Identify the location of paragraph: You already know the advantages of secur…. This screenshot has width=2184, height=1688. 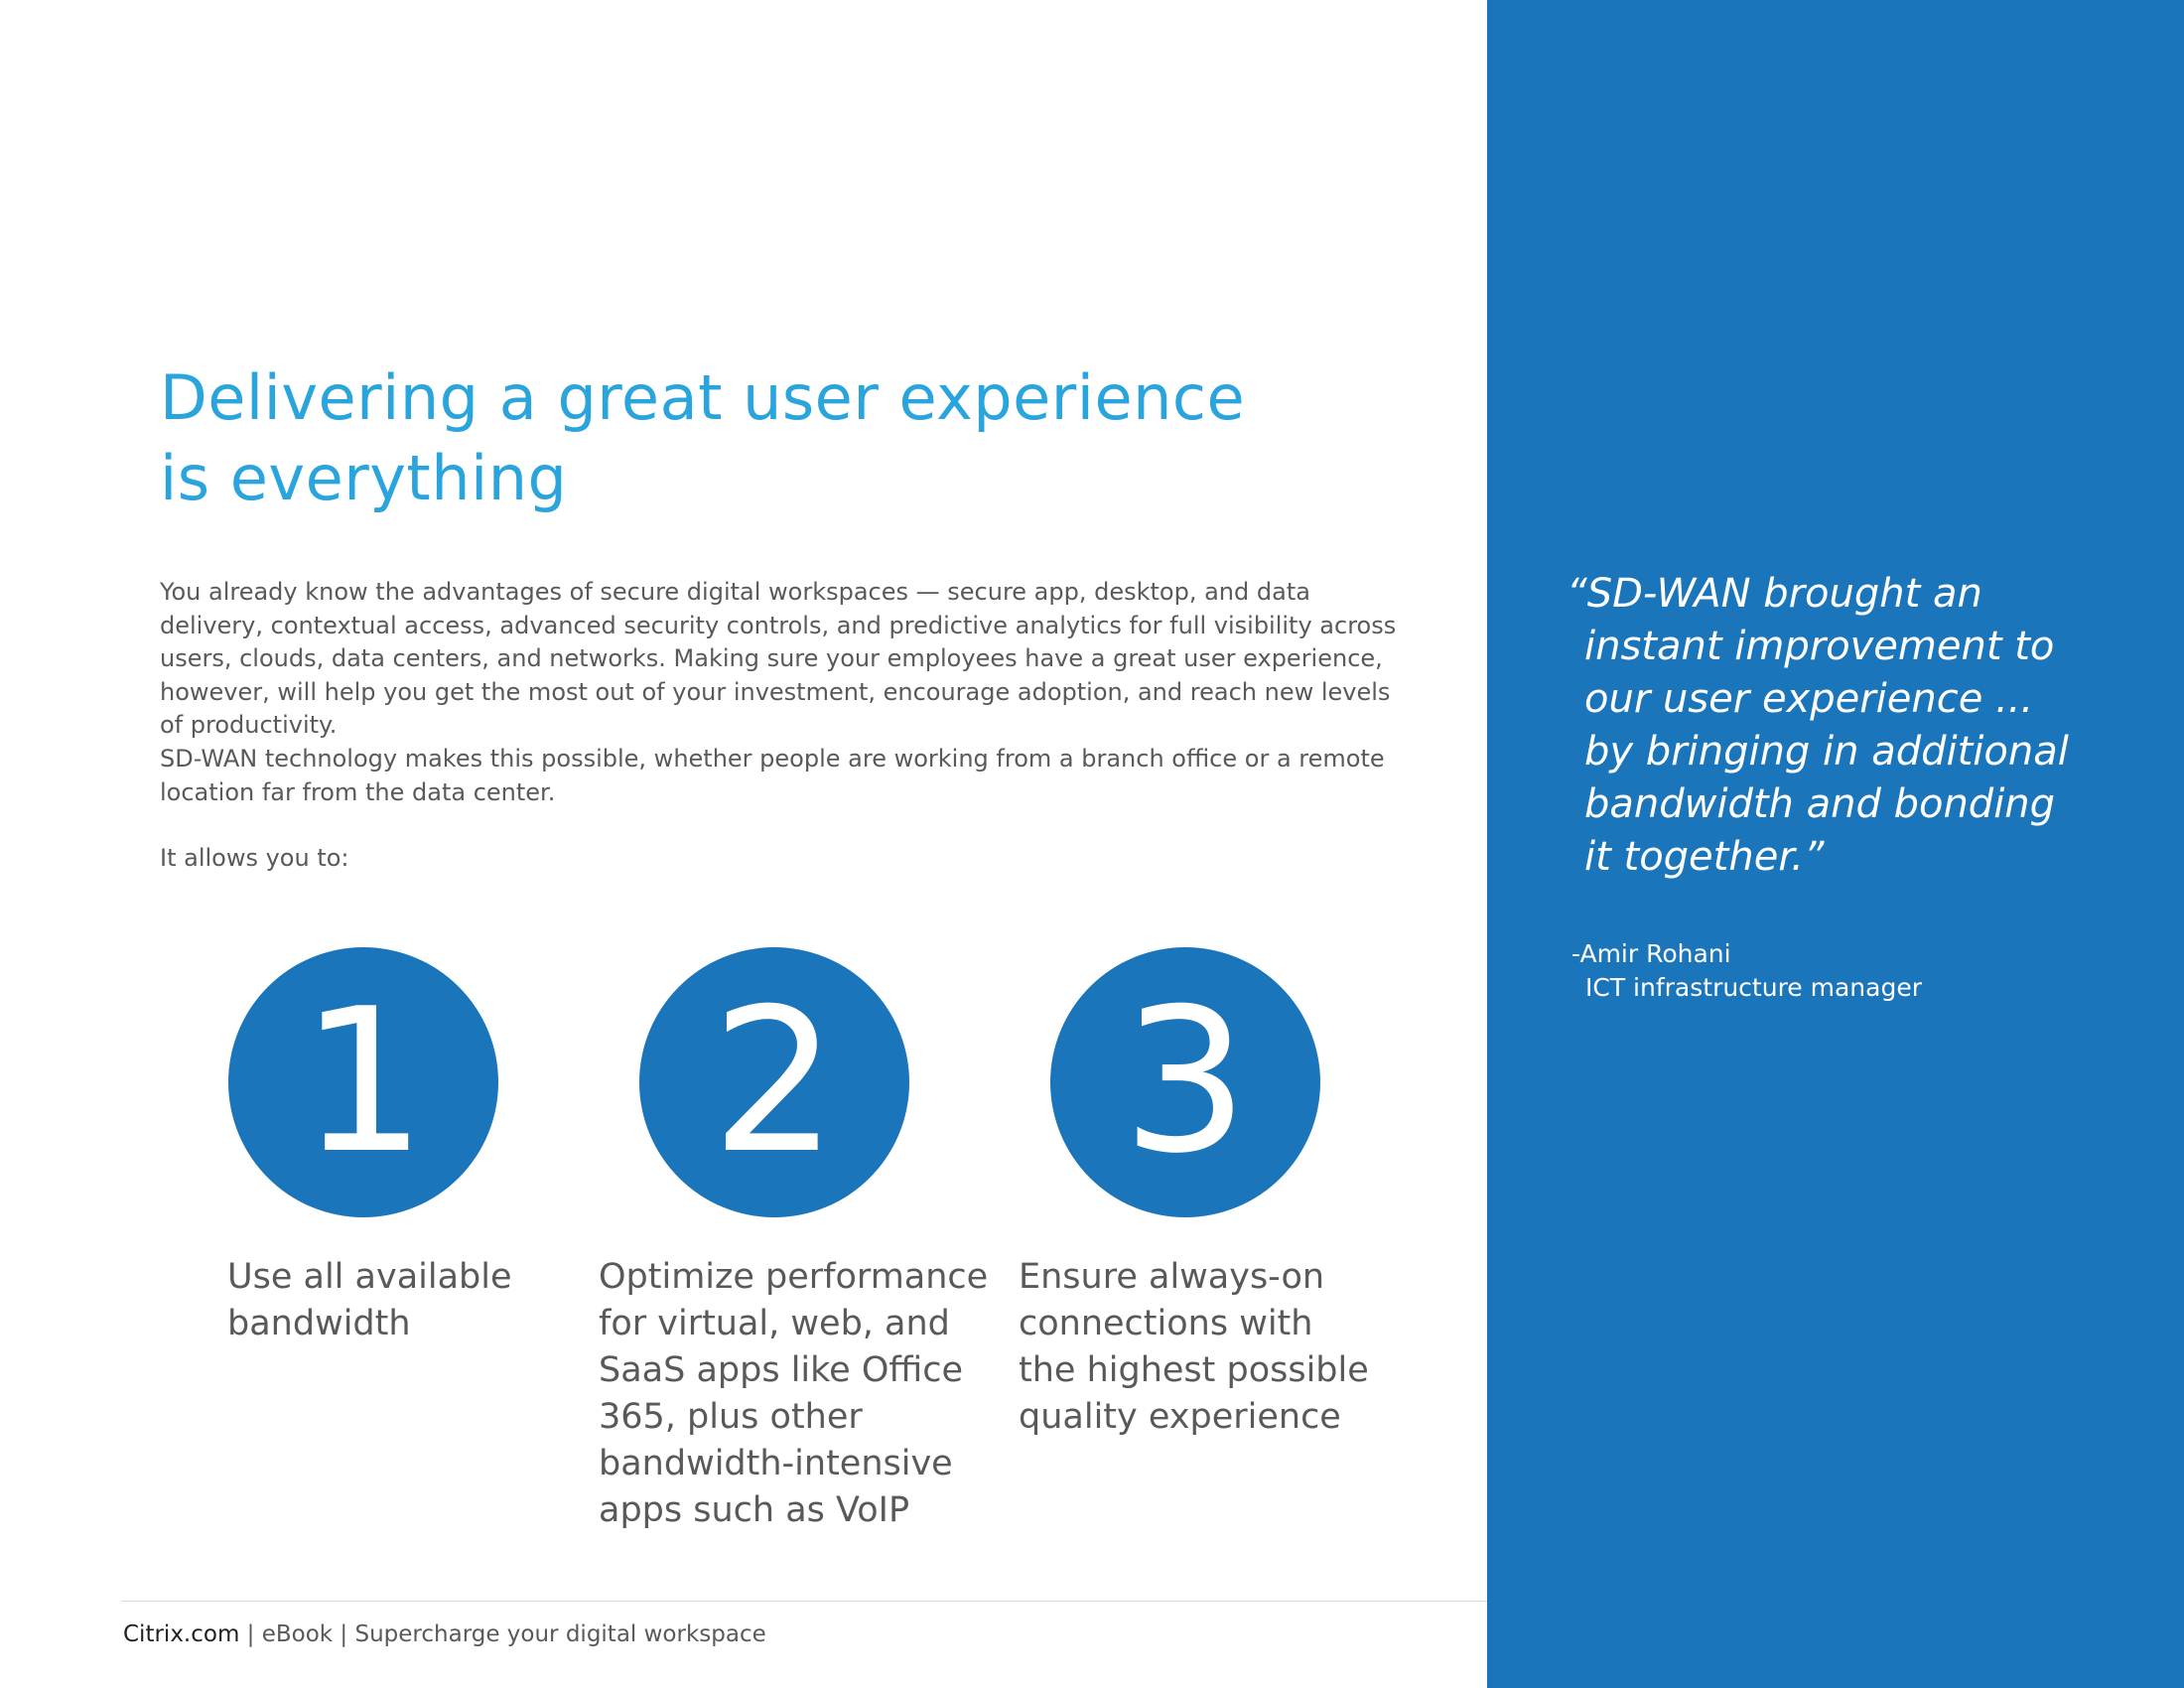
(778, 658).